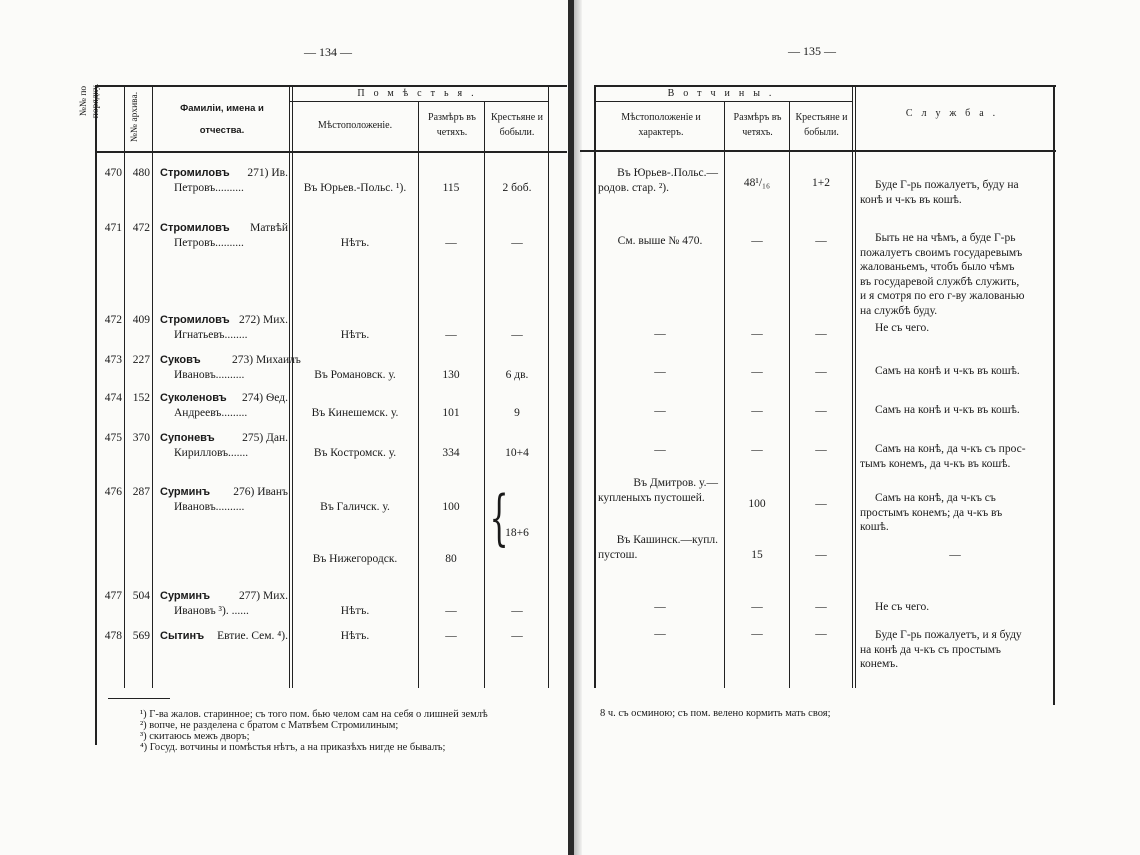 This screenshot has width=1140, height=855. What do you see at coordinates (821, 183) in the screenshot?
I see `patrimony-peasants: 1+2` at bounding box center [821, 183].